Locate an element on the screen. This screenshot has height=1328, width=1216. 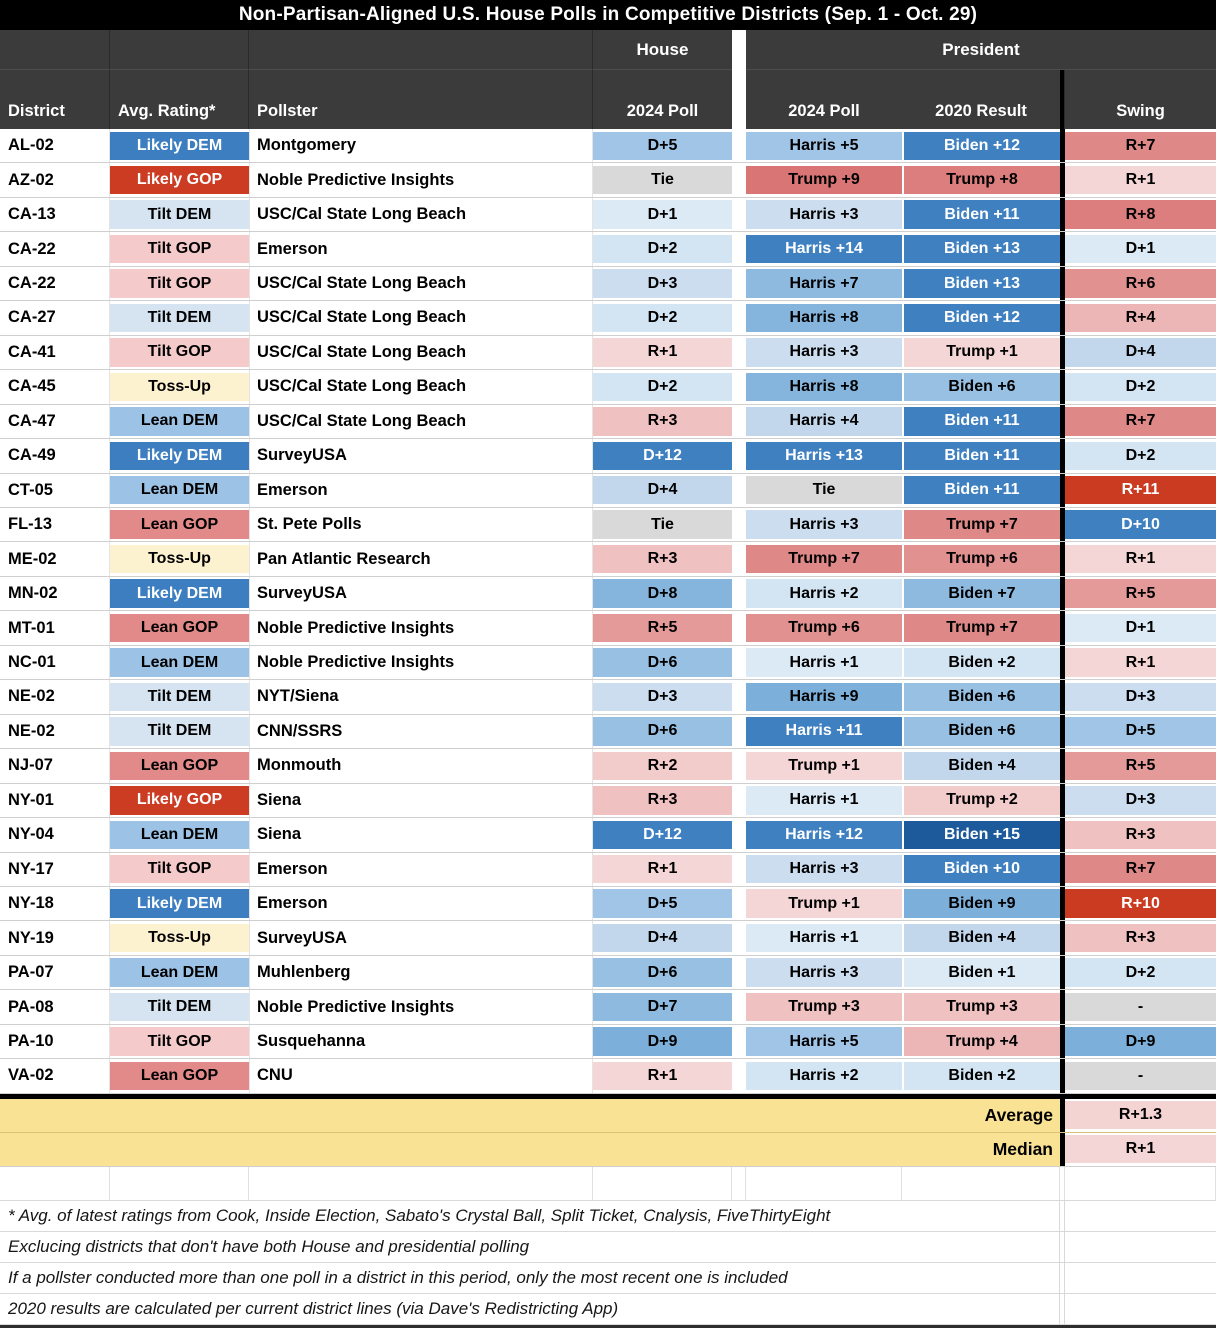
pres-poll-cell: Harris +13 is located at coordinates (824, 456).